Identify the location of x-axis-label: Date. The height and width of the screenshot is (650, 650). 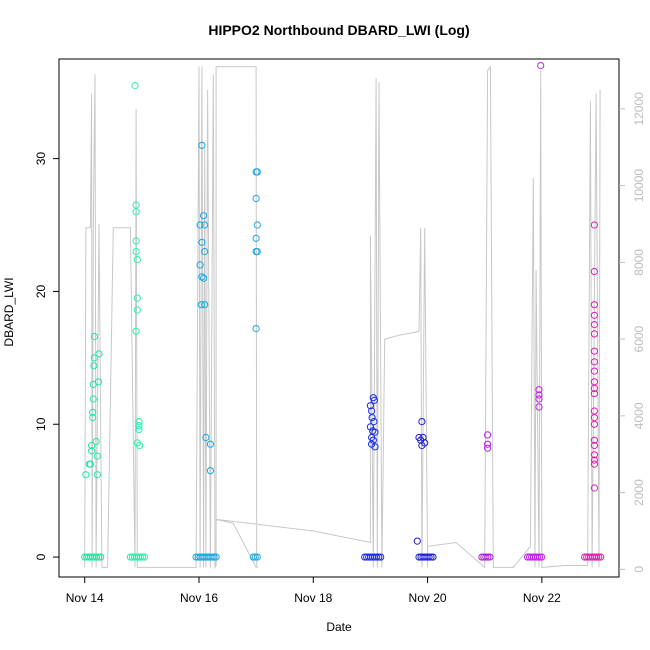
(339, 627).